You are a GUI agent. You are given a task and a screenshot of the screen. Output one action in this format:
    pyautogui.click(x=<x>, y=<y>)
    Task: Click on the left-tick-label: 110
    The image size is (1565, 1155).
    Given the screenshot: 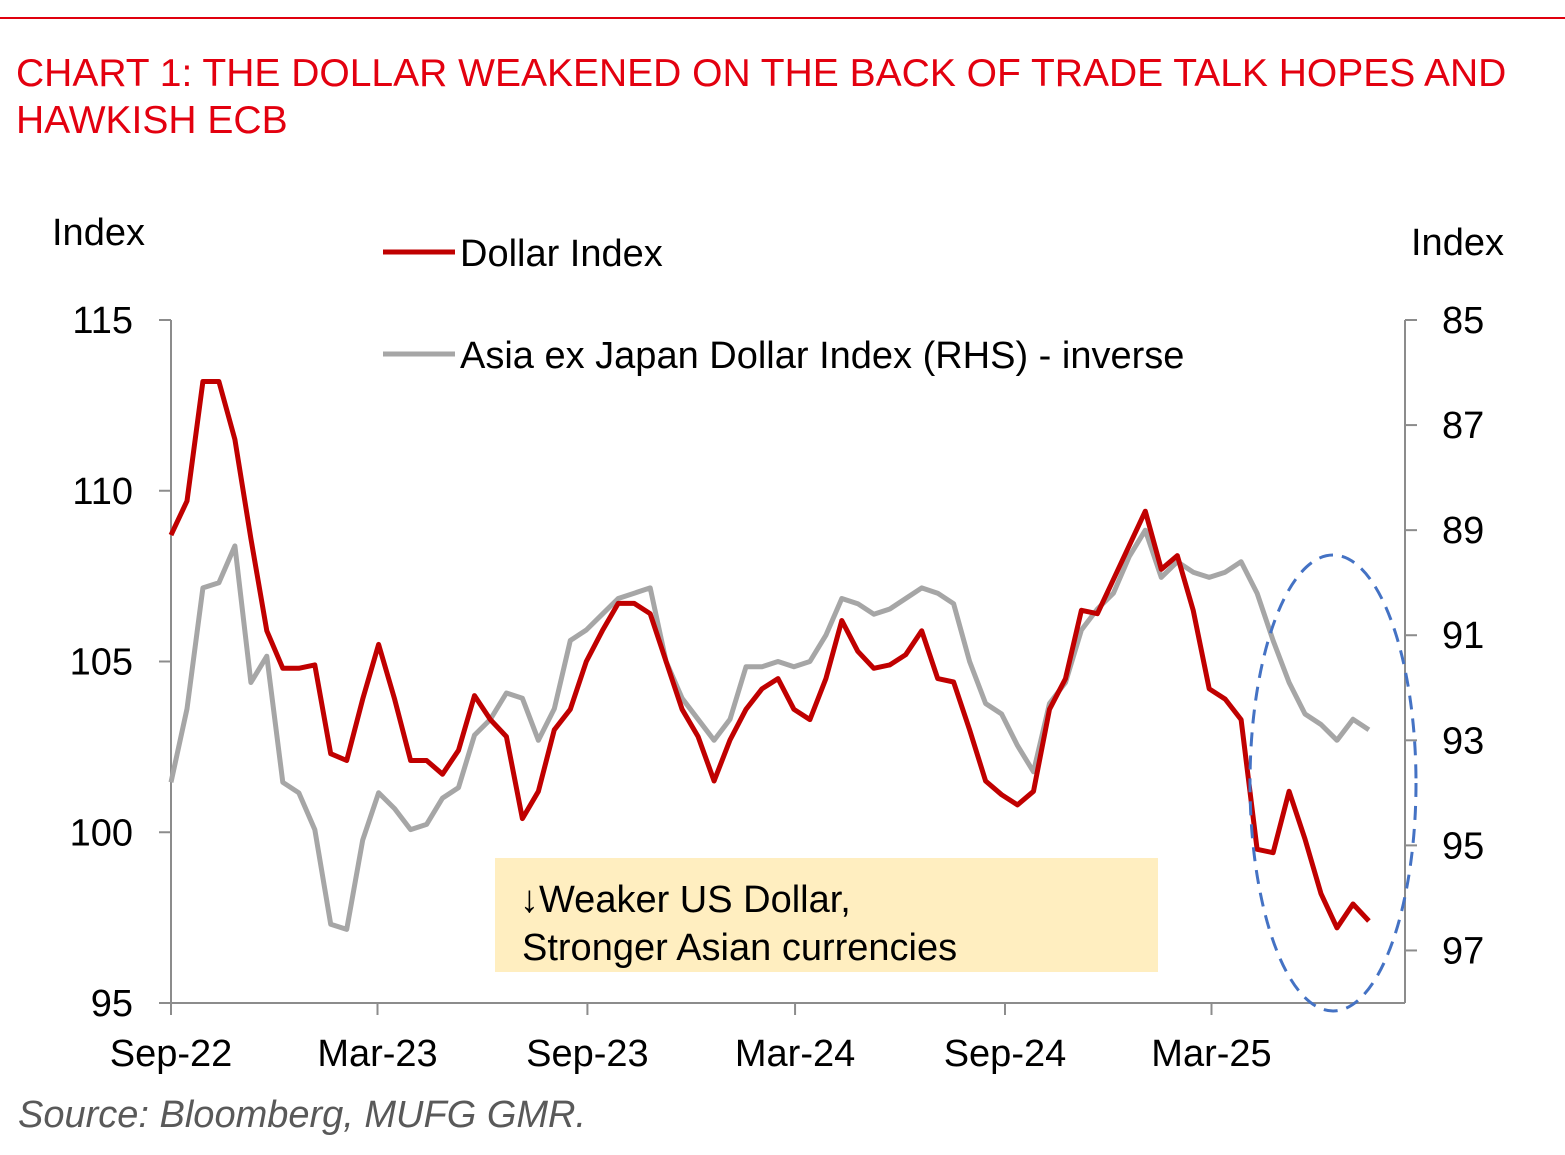 What is the action you would take?
    pyautogui.click(x=102, y=492)
    